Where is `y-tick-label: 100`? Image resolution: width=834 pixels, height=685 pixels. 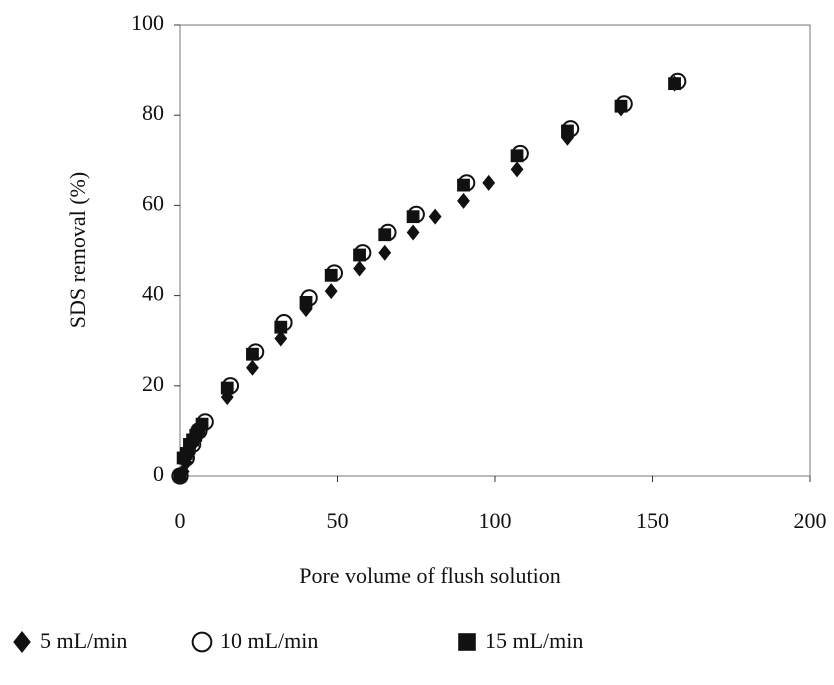 y-tick-label: 100 is located at coordinates (147, 22).